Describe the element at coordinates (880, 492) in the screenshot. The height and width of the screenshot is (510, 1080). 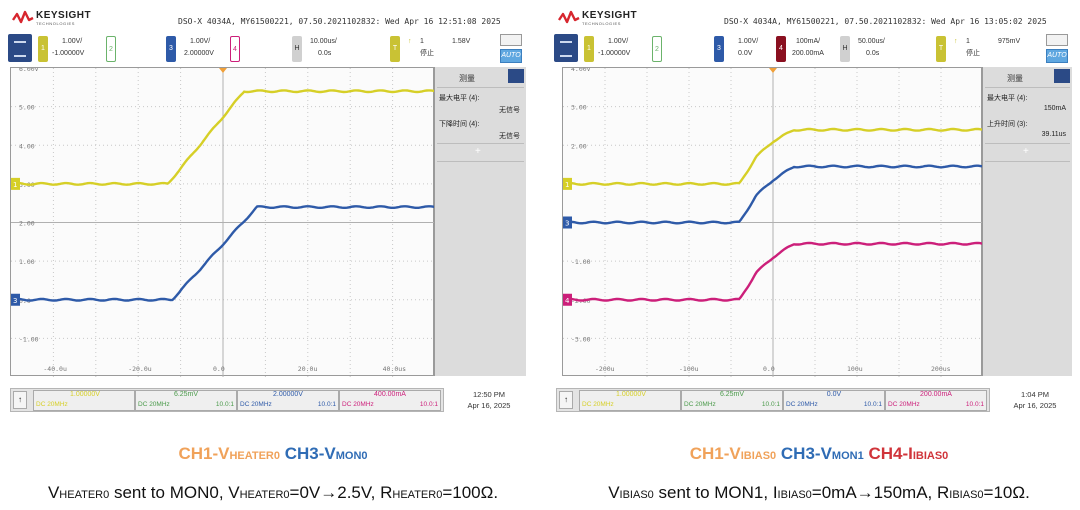
I see `desc-text: =0mA→150mA, R` at that location.